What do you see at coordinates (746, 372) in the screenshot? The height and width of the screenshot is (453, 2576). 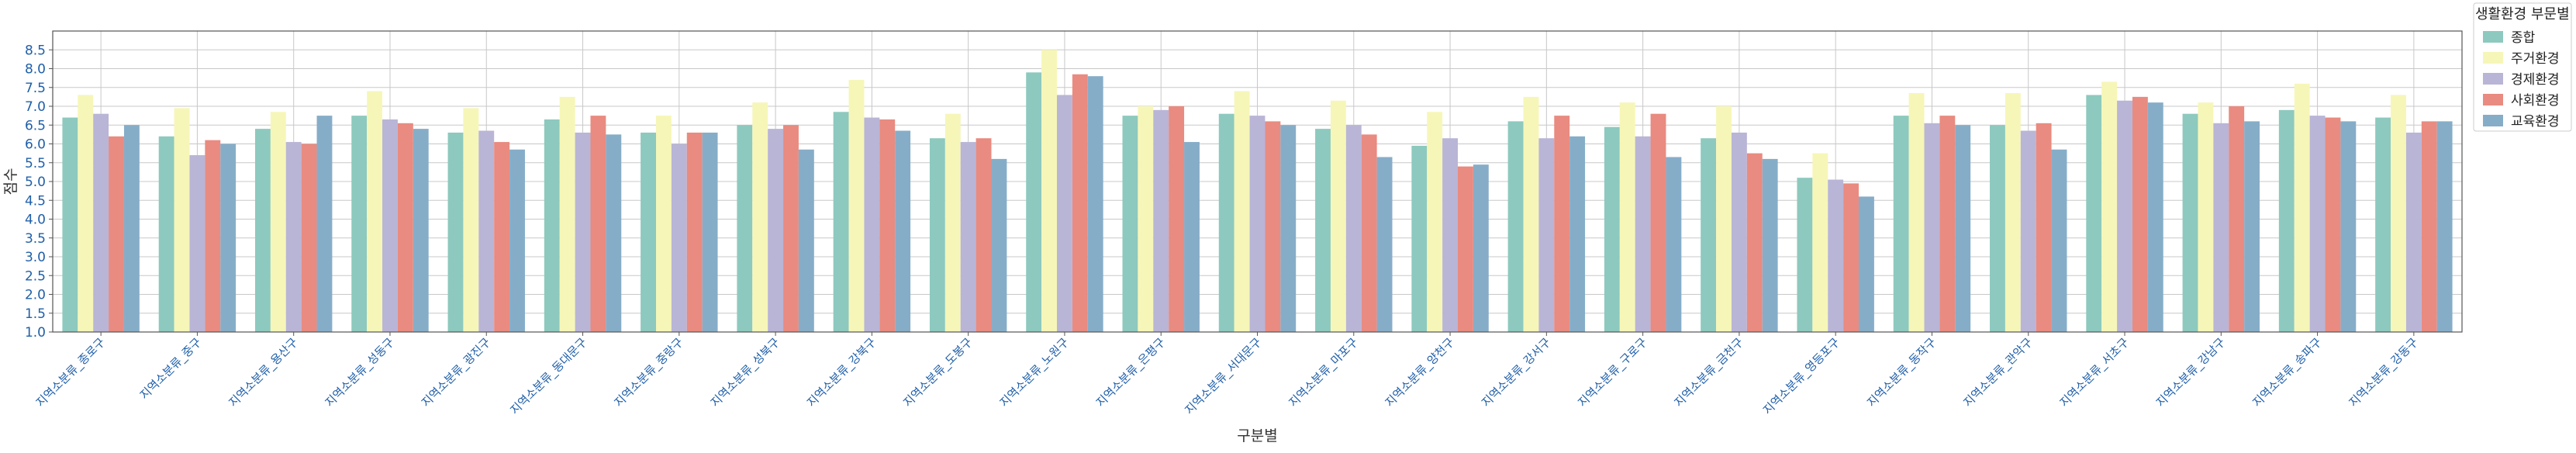 I see `x-tick-label: 지역소분류_성북구` at bounding box center [746, 372].